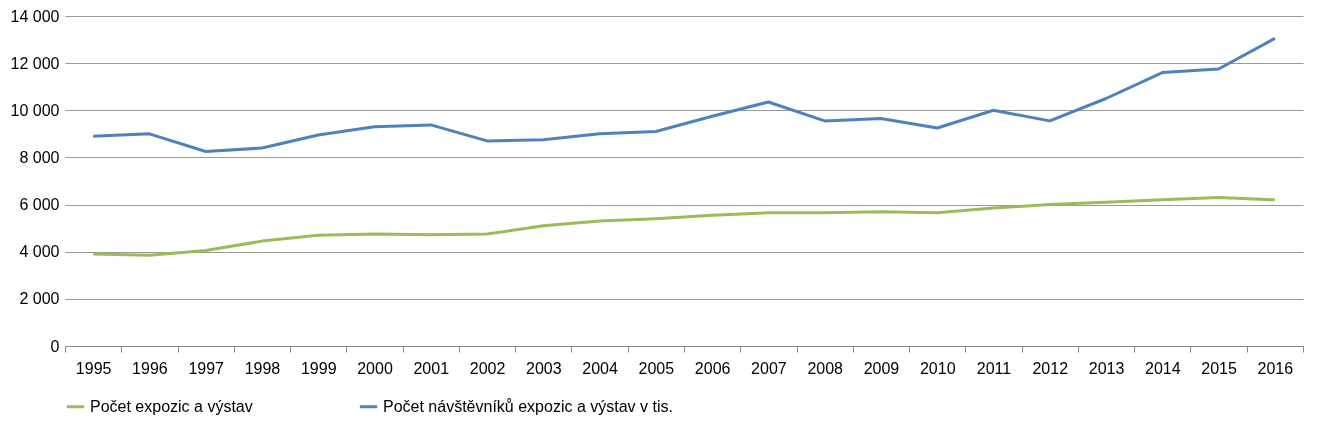 The image size is (1332, 439). I want to click on x-tick-label: 1996, so click(150, 368).